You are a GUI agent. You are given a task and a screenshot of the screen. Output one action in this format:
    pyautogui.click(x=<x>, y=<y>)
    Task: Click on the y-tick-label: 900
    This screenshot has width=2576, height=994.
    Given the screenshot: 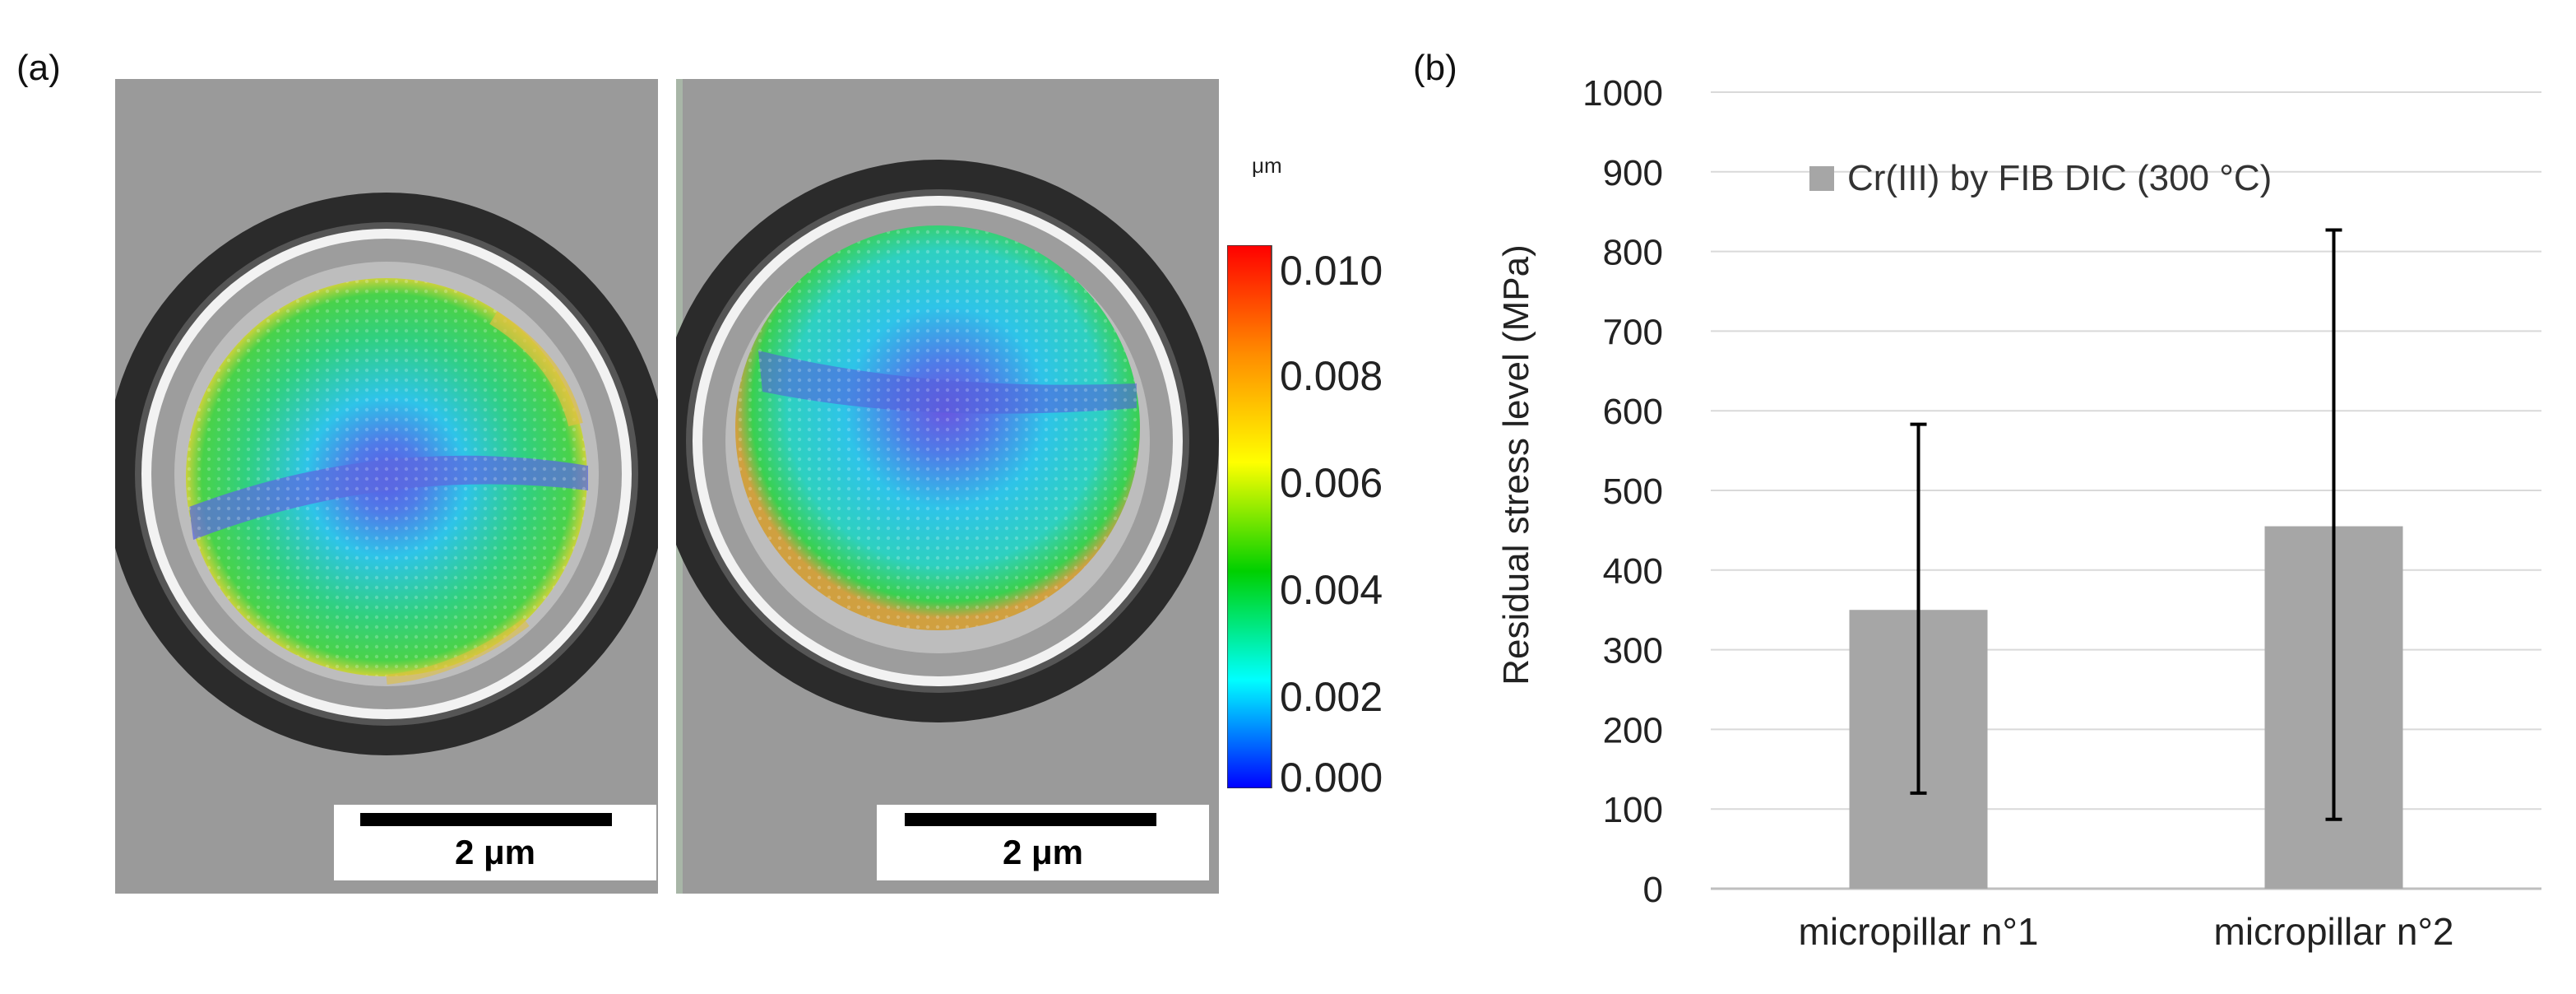 What is the action you would take?
    pyautogui.click(x=1633, y=173)
    